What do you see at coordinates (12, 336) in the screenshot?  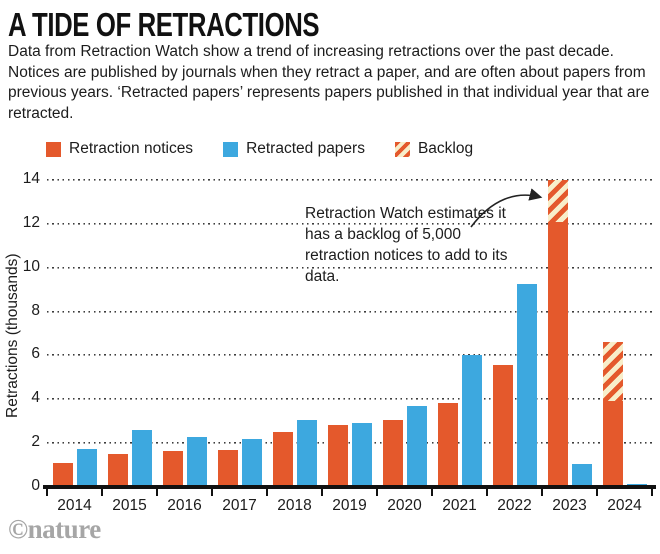 I see `y-axis-label: Retractions (thousands)` at bounding box center [12, 336].